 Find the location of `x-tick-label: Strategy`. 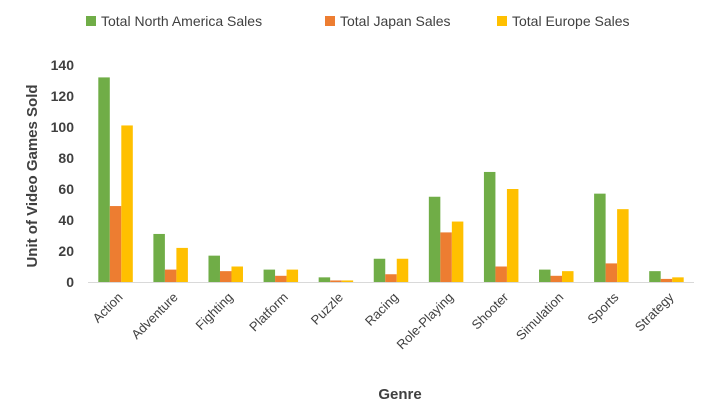

x-tick-label: Strategy is located at coordinates (654, 311).